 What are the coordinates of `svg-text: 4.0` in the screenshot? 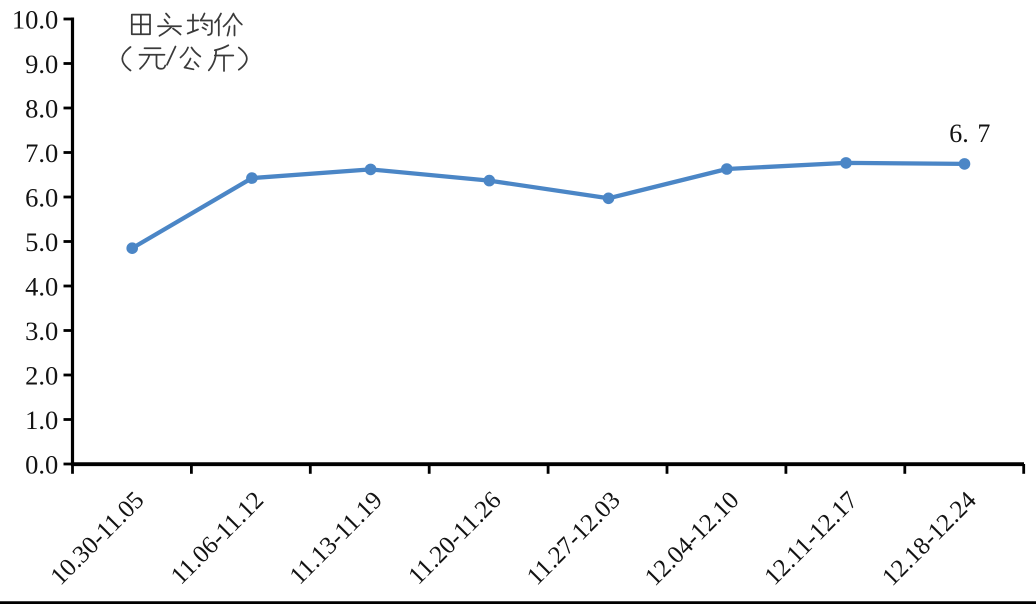 It's located at (41, 287).